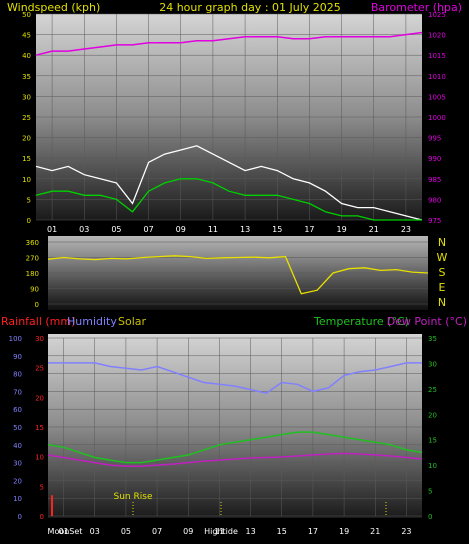  I want to click on humidity-axis-title: Humidity, so click(92, 321).